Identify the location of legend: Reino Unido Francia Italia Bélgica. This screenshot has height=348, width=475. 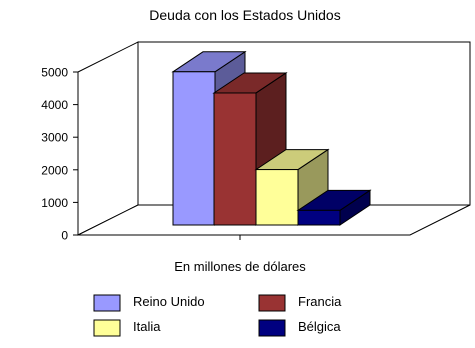
(217, 315).